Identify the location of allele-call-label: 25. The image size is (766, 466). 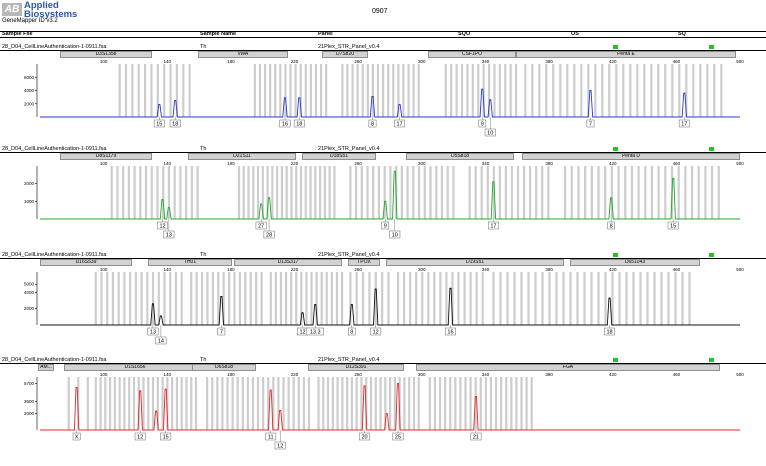
(398, 435).